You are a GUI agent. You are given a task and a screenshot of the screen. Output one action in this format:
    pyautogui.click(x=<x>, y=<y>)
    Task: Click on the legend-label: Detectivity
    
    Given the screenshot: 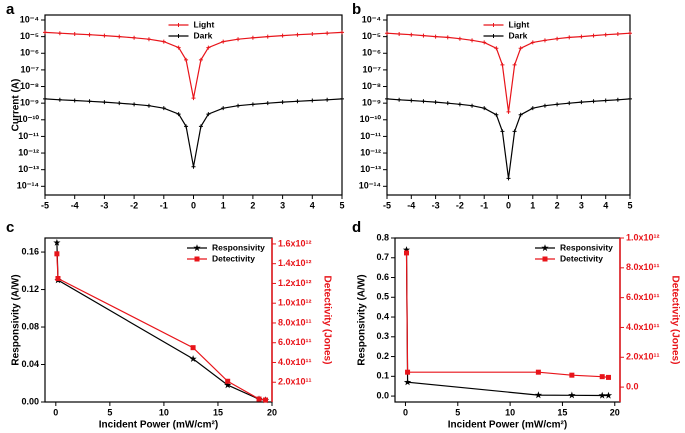 What is the action you would take?
    pyautogui.click(x=581, y=258)
    